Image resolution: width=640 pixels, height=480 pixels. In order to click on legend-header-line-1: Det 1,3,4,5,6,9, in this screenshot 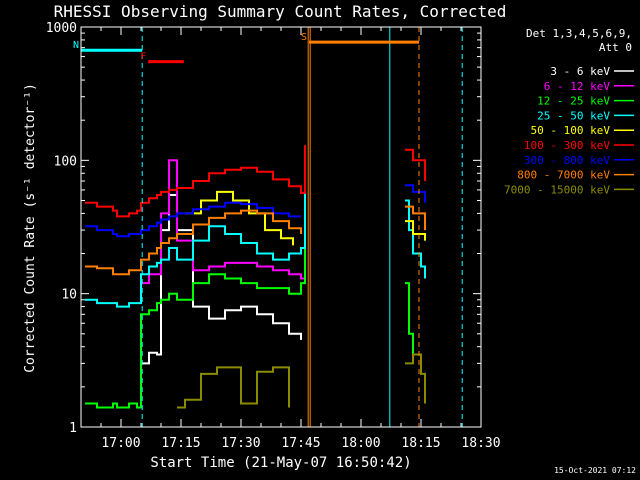, I will do `click(579, 33)`.